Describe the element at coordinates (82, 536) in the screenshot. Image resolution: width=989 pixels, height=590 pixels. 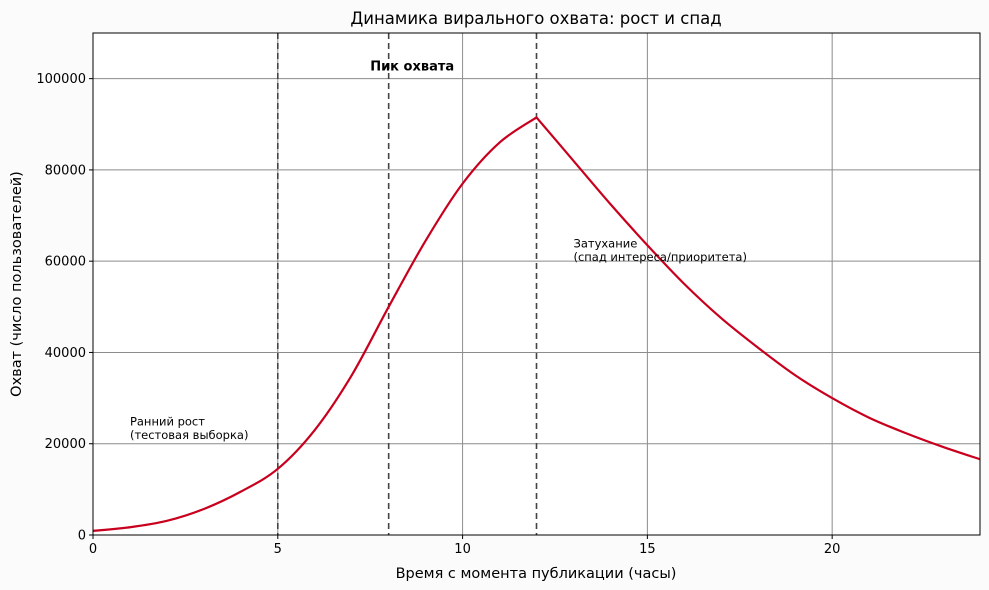
I see `y-tick-label: 0` at that location.